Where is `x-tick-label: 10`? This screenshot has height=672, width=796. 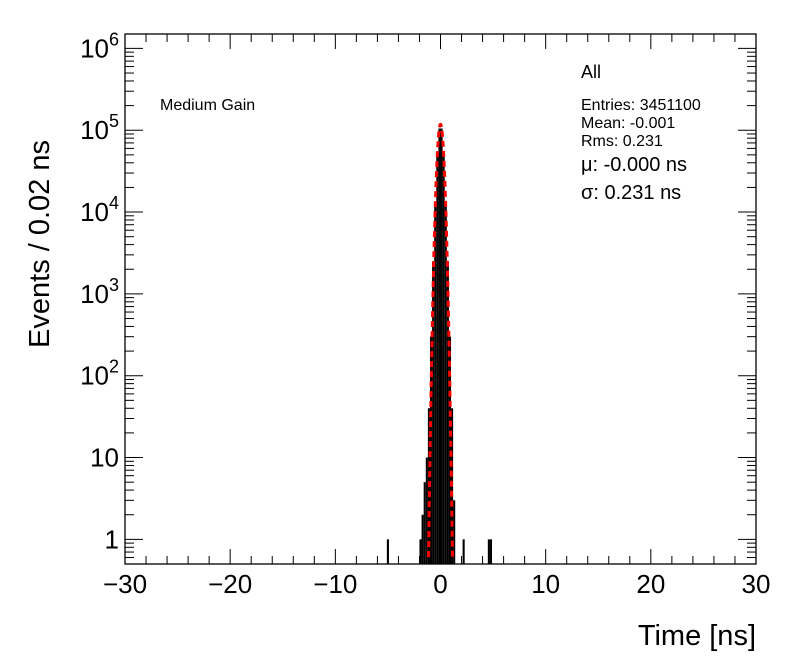 x-tick-label: 10 is located at coordinates (545, 584).